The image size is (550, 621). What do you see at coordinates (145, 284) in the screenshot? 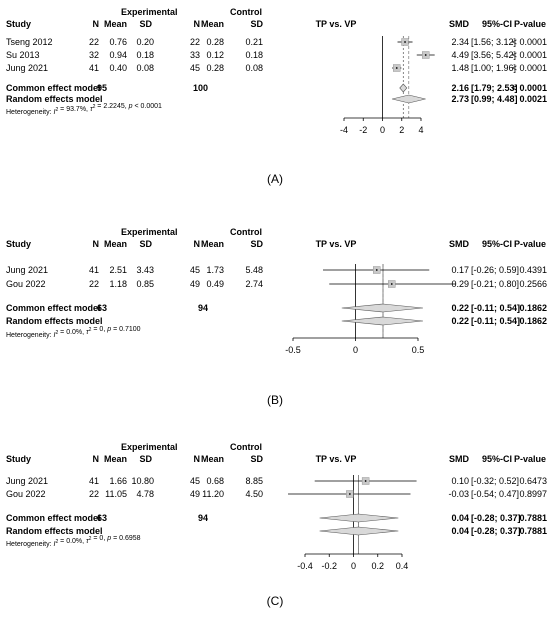
I see `experimental-sd: 0.85` at bounding box center [145, 284].